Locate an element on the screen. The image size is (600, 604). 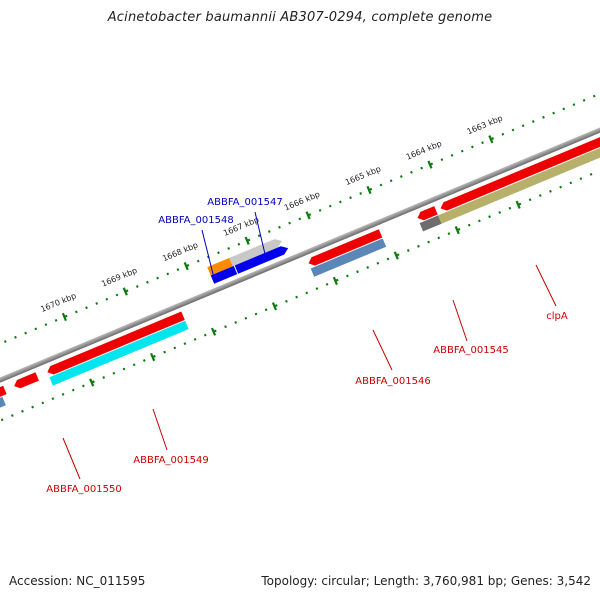
tick-label: 1666 kbp is located at coordinates (302, 201).